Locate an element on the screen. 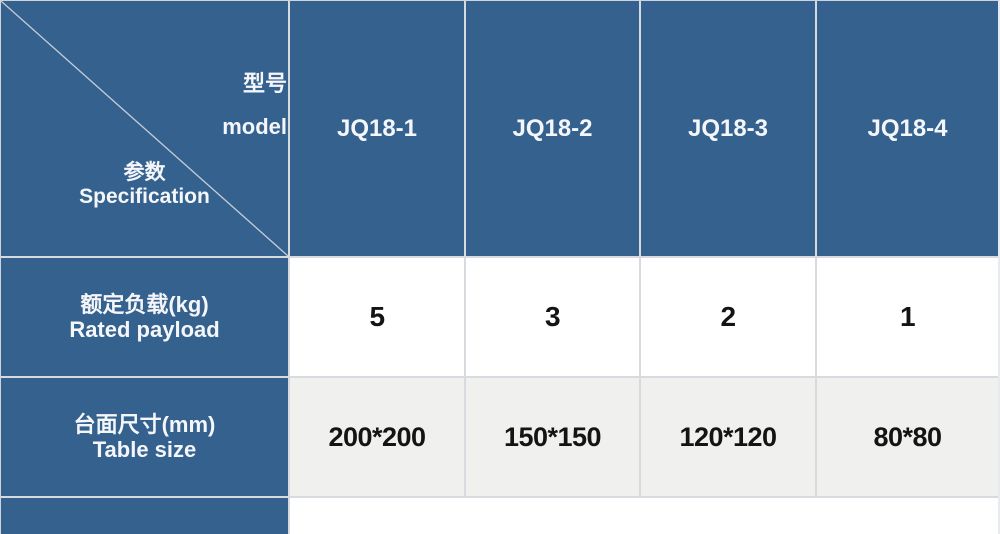 Image resolution: width=1000 pixels, height=534 pixels. model-header-jq18-1: JQ18-1 is located at coordinates (377, 128).